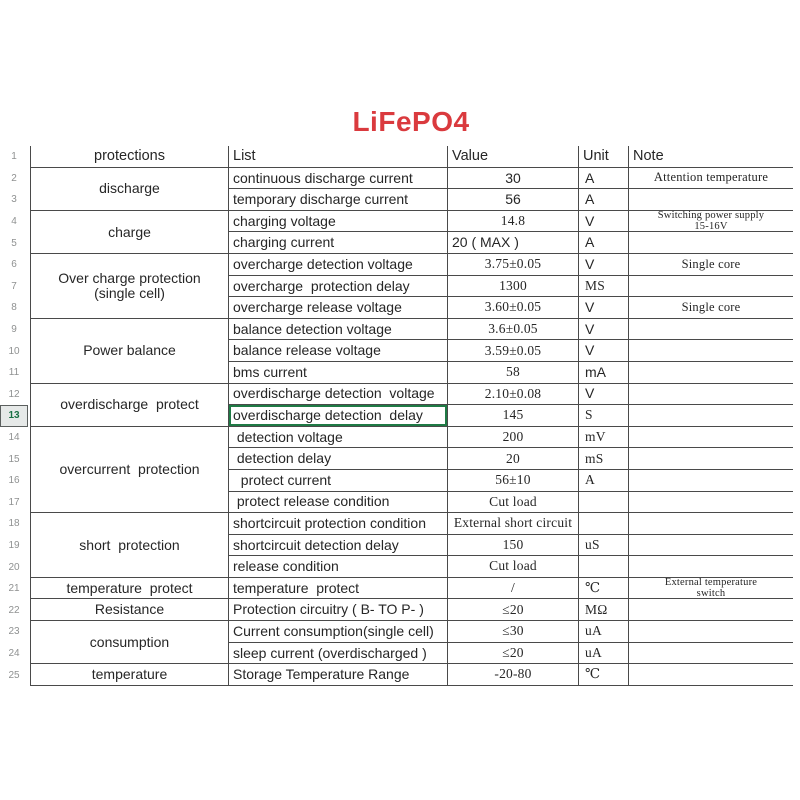 Image resolution: width=800 pixels, height=800 pixels. I want to click on cell-unit-row14: mV, so click(604, 437).